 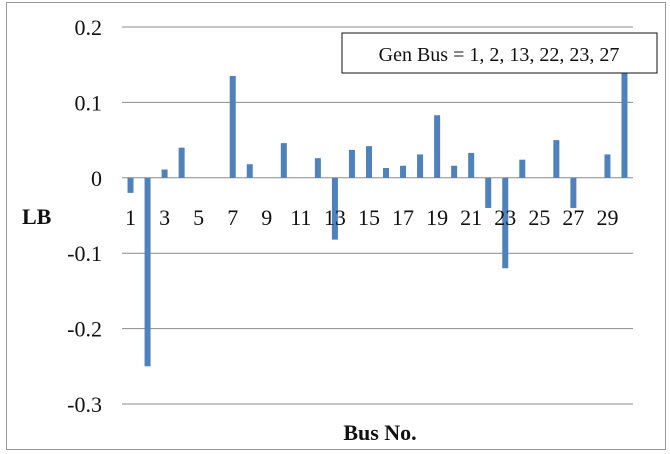 I want to click on x-tick-label: 25, so click(x=539, y=217).